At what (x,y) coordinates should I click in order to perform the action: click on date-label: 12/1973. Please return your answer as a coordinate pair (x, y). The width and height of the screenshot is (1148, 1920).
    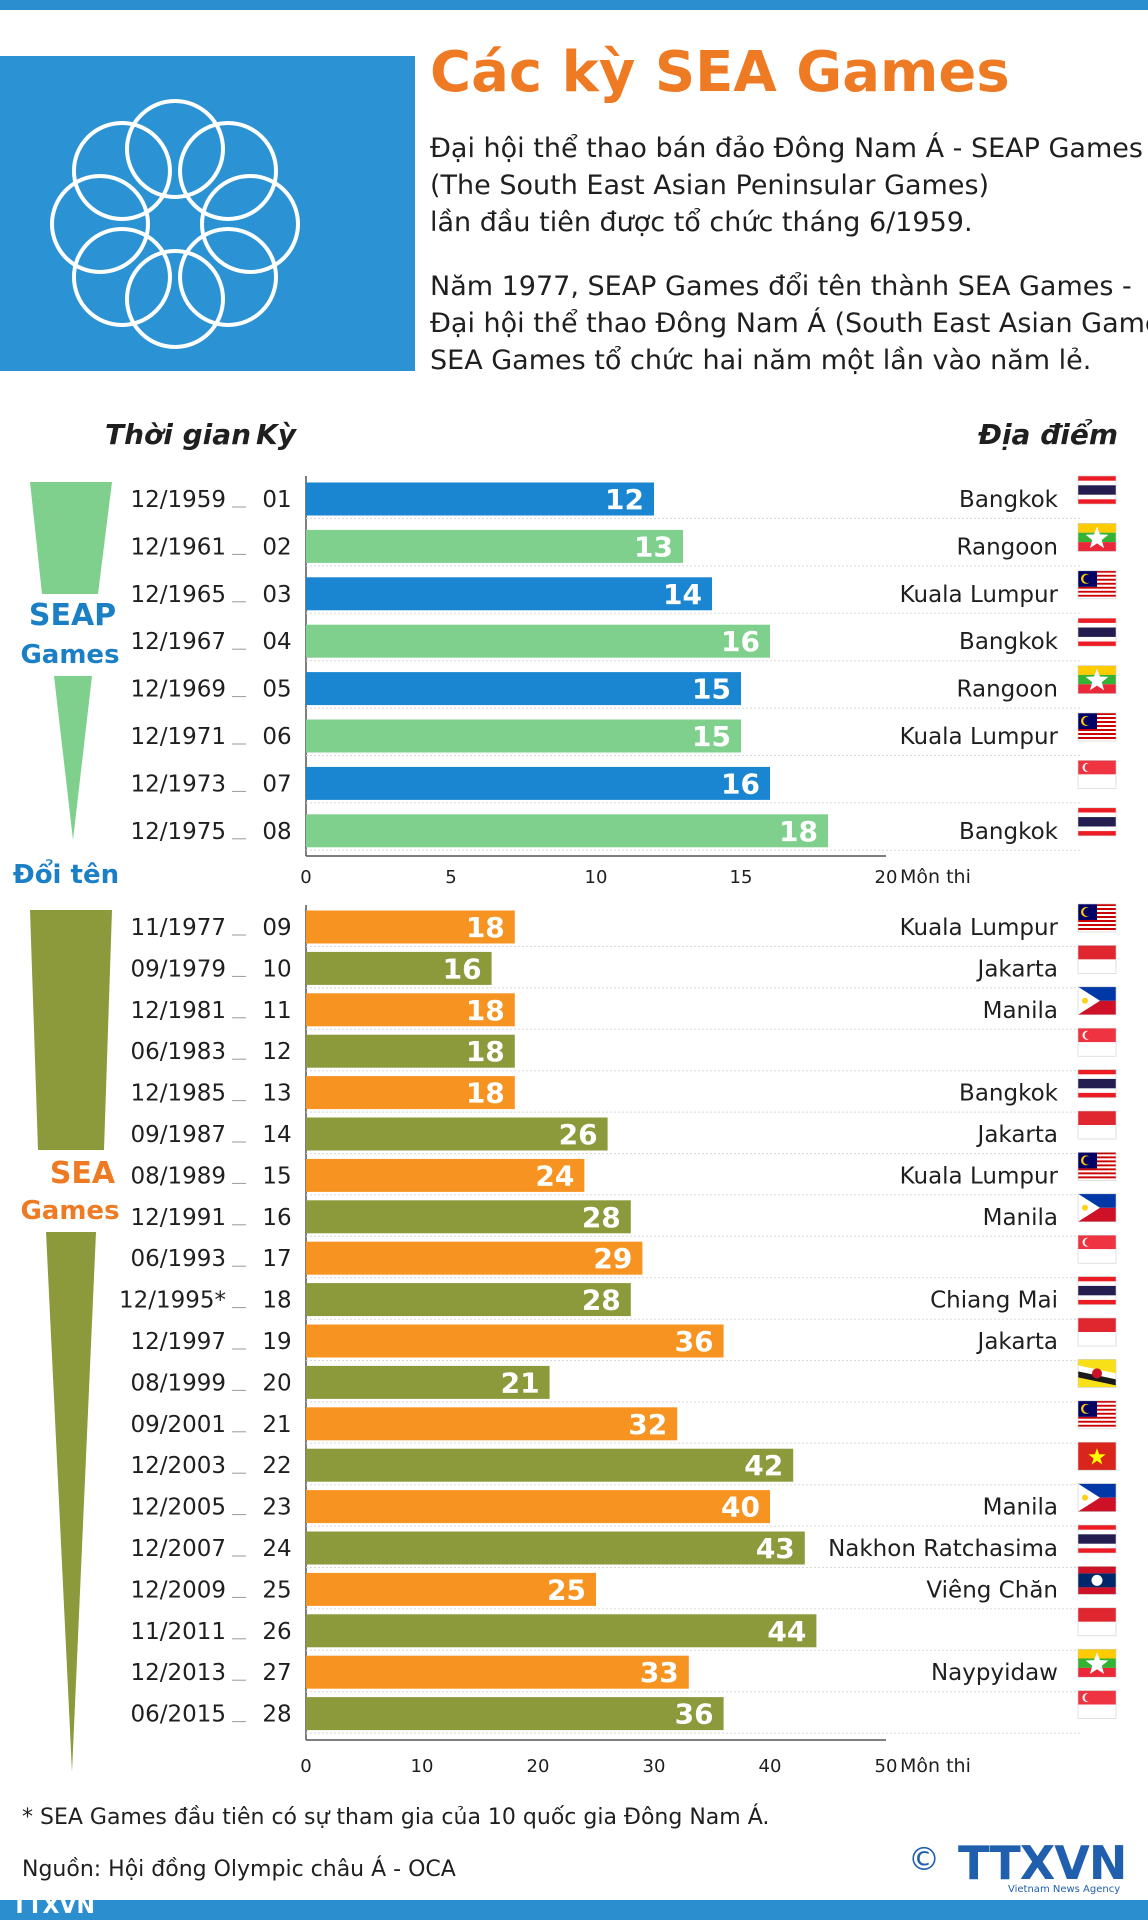
    Looking at the image, I should click on (178, 784).